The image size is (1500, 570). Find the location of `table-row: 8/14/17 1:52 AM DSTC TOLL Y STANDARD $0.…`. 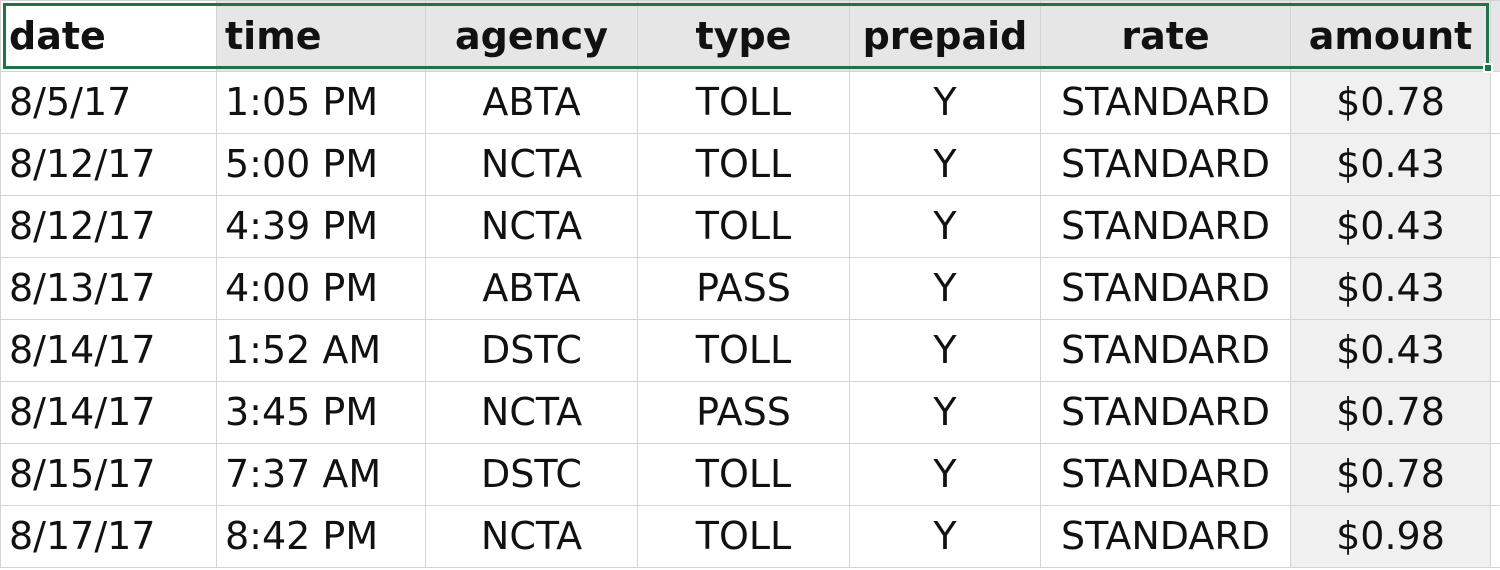

table-row: 8/14/17 1:52 AM DSTC TOLL Y STANDARD $0.… is located at coordinates (750, 350).